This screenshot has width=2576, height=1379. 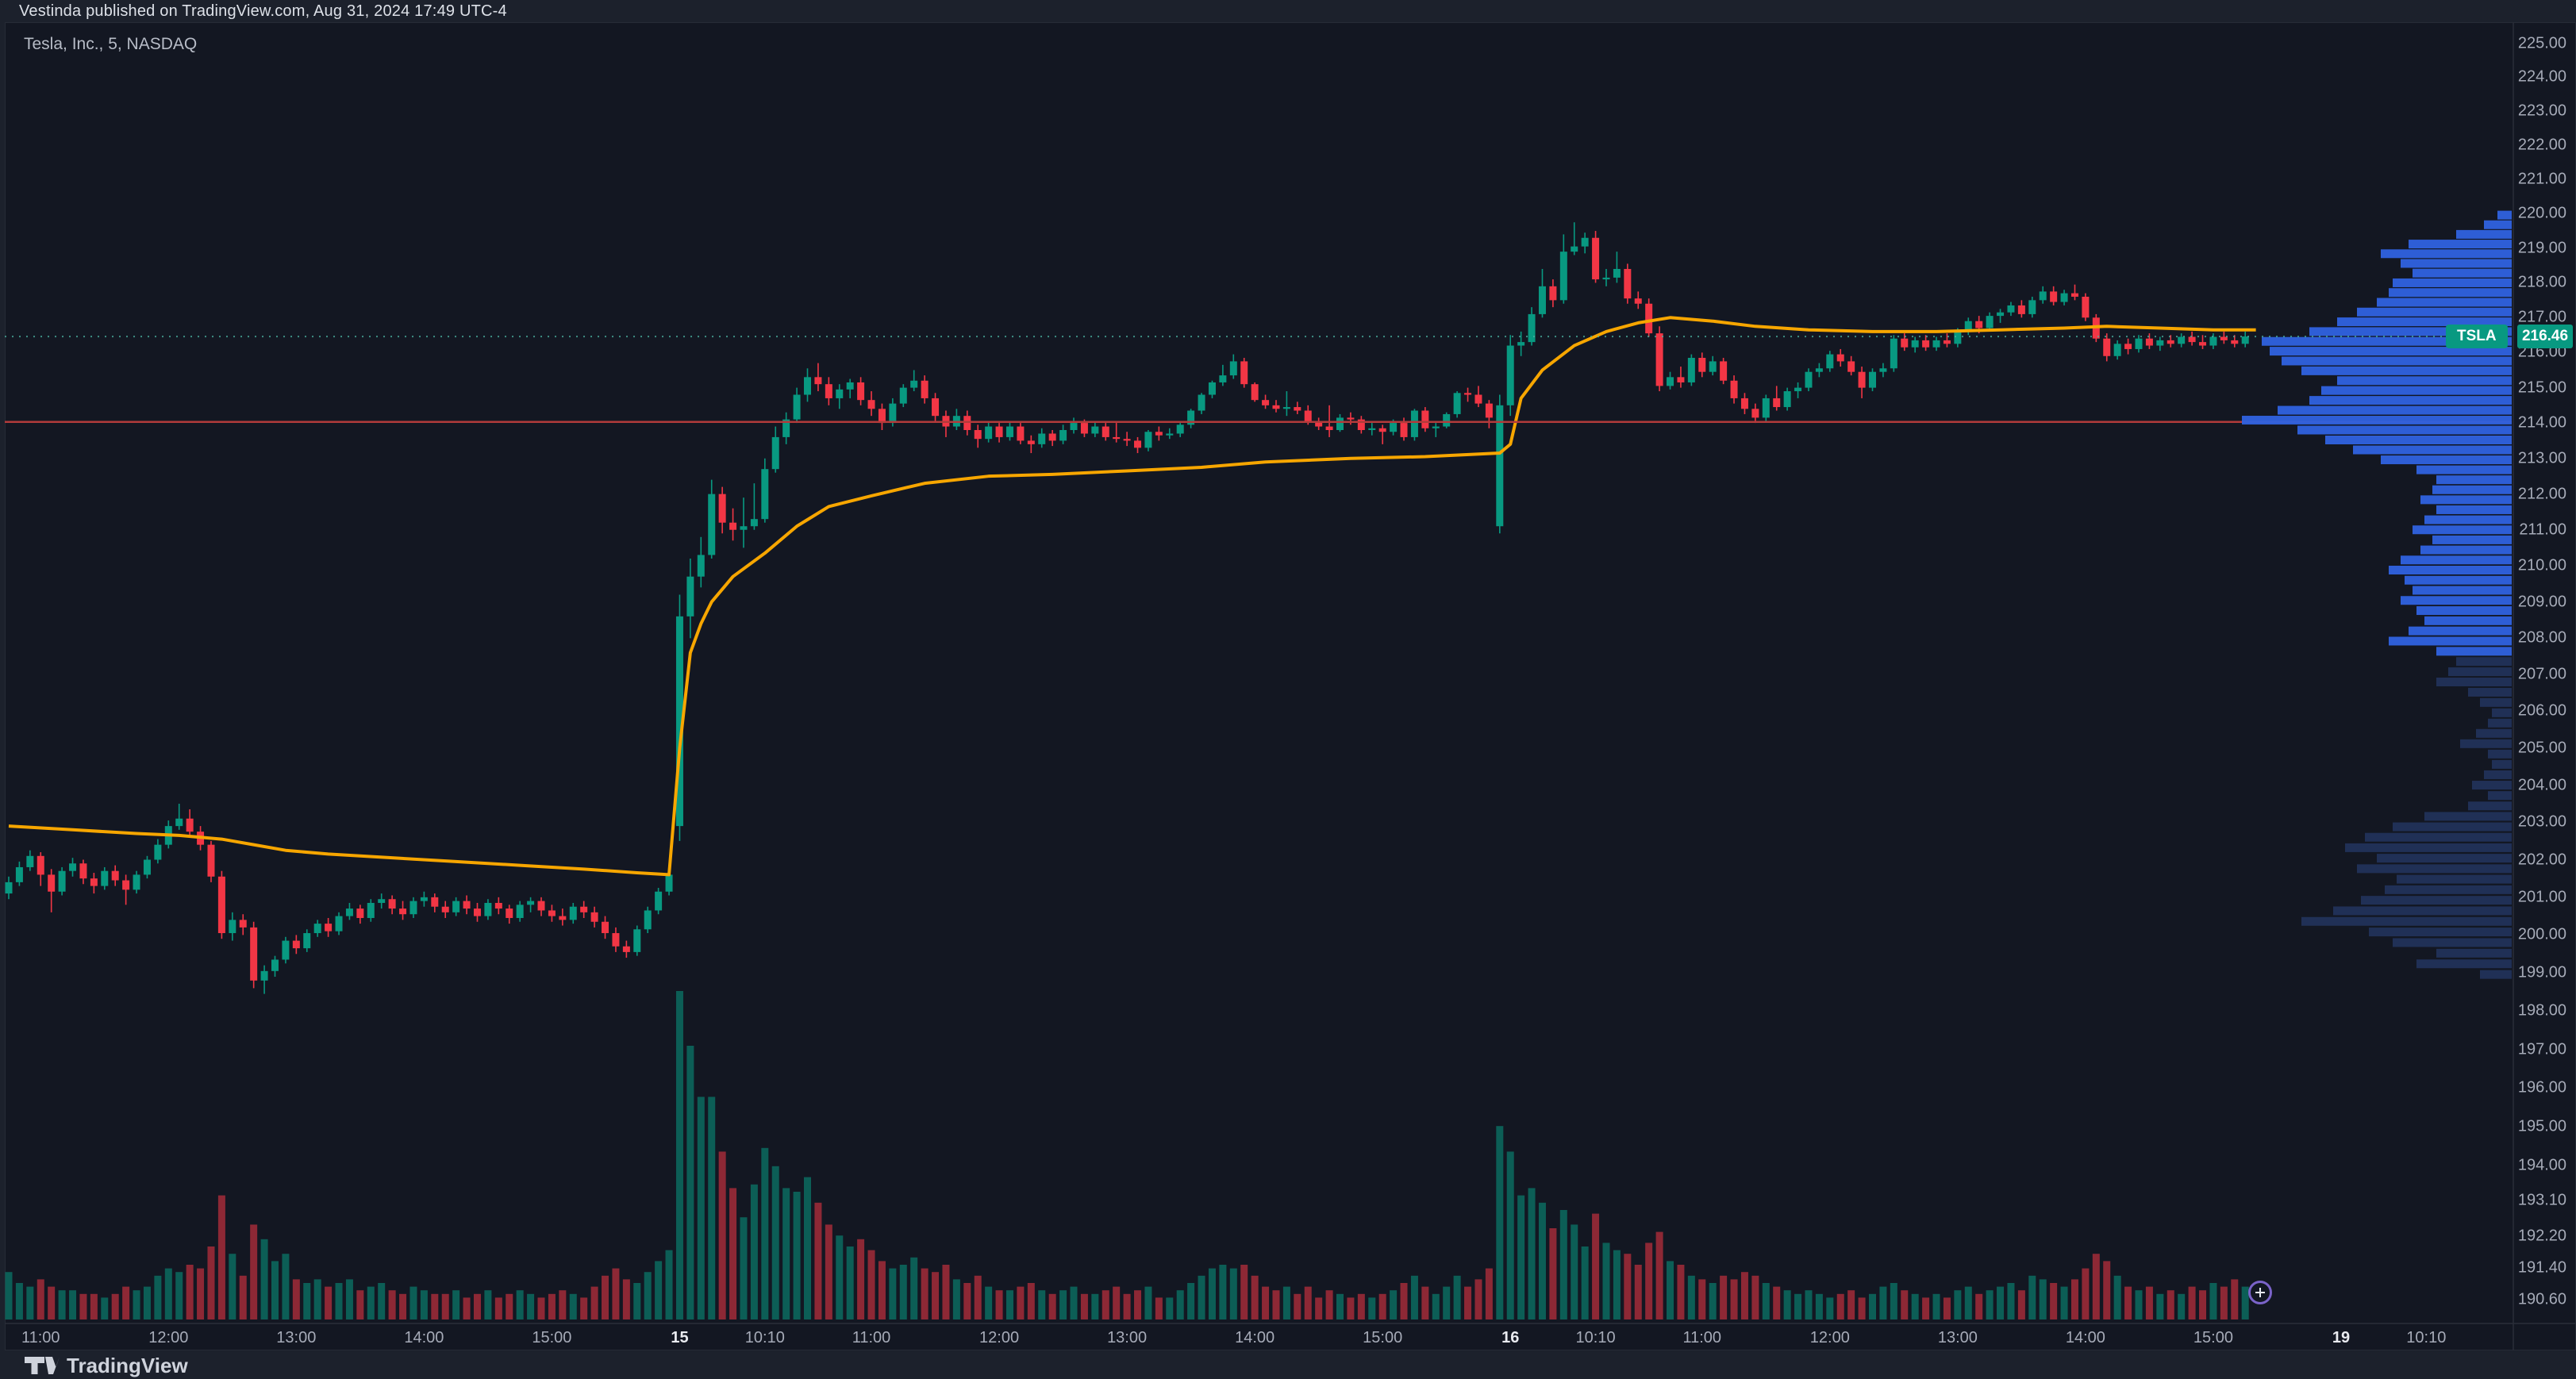 What do you see at coordinates (1383, 1337) in the screenshot?
I see `time-tick-label: 15:00` at bounding box center [1383, 1337].